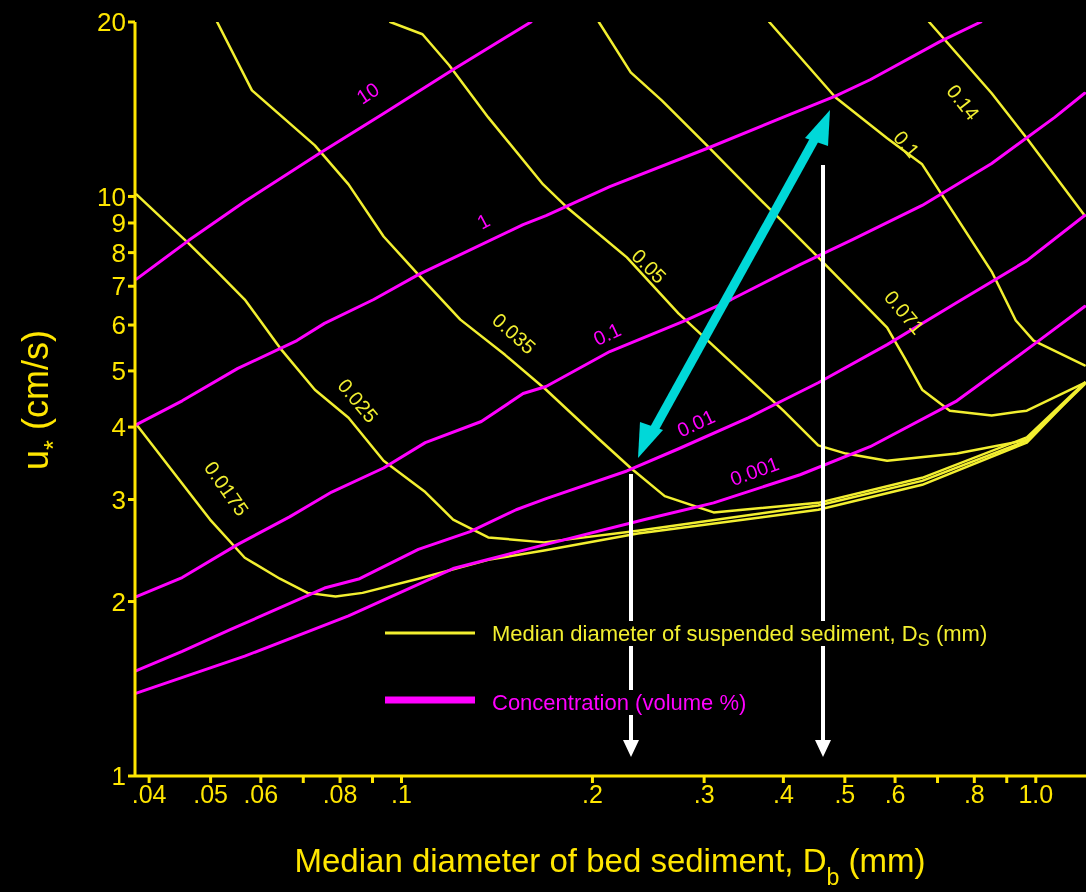 The height and width of the screenshot is (892, 1086). Describe the element at coordinates (118, 499) in the screenshot. I see `y-tick-label: 3` at that location.